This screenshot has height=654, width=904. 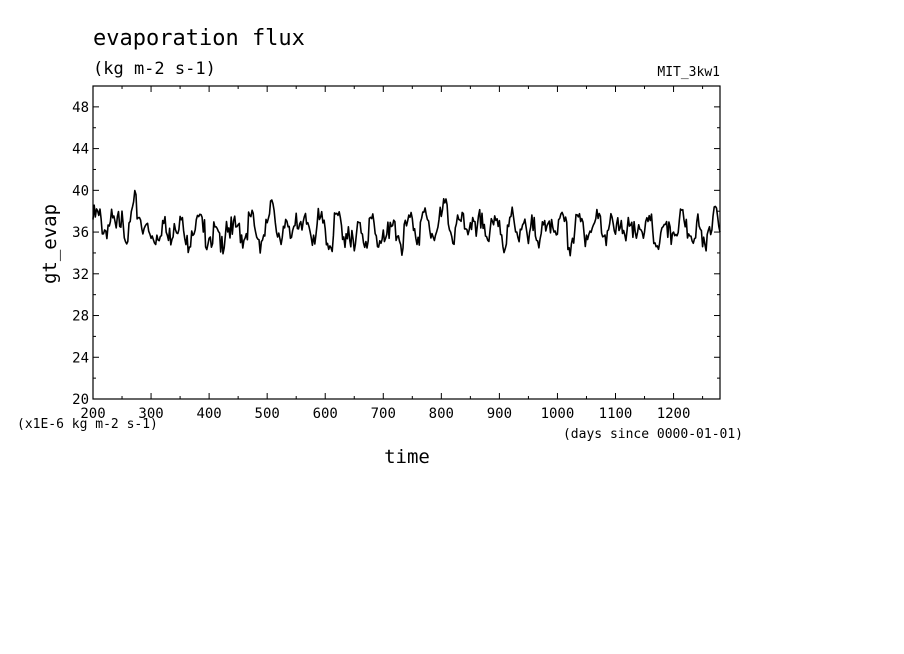 What do you see at coordinates (208, 414) in the screenshot?
I see `x-tick-label: 400` at bounding box center [208, 414].